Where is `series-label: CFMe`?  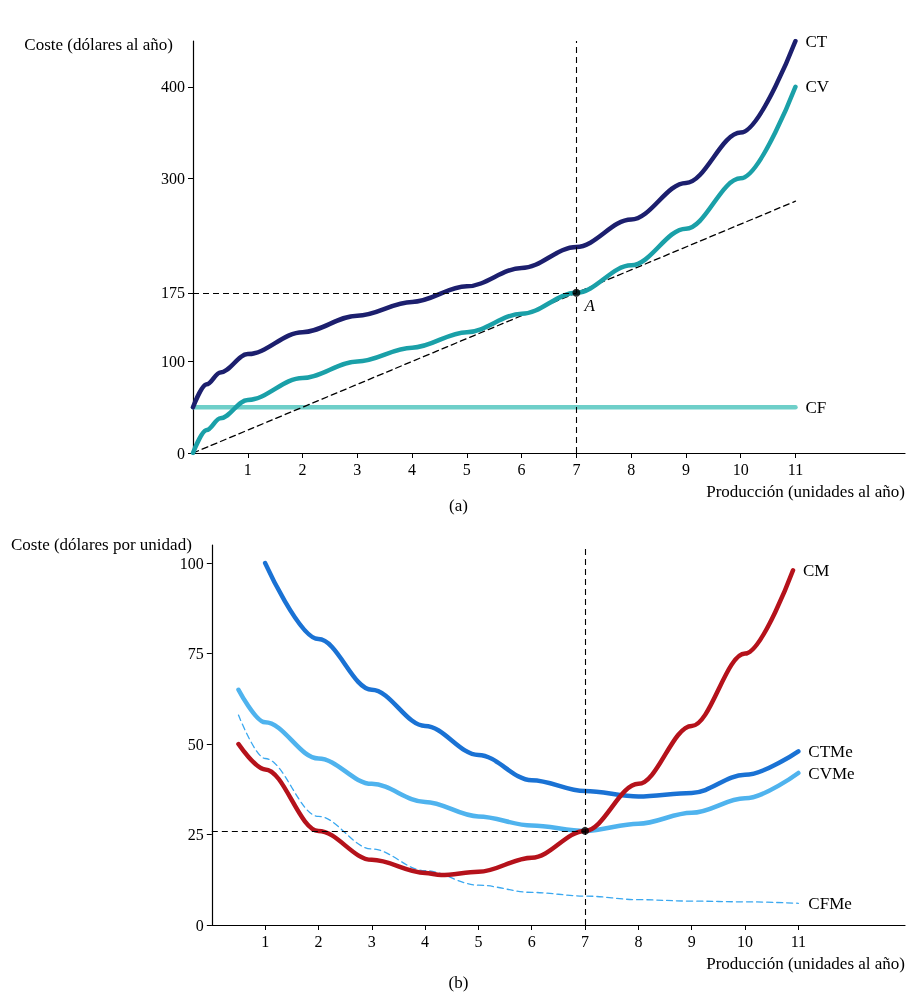 series-label: CFMe is located at coordinates (830, 903).